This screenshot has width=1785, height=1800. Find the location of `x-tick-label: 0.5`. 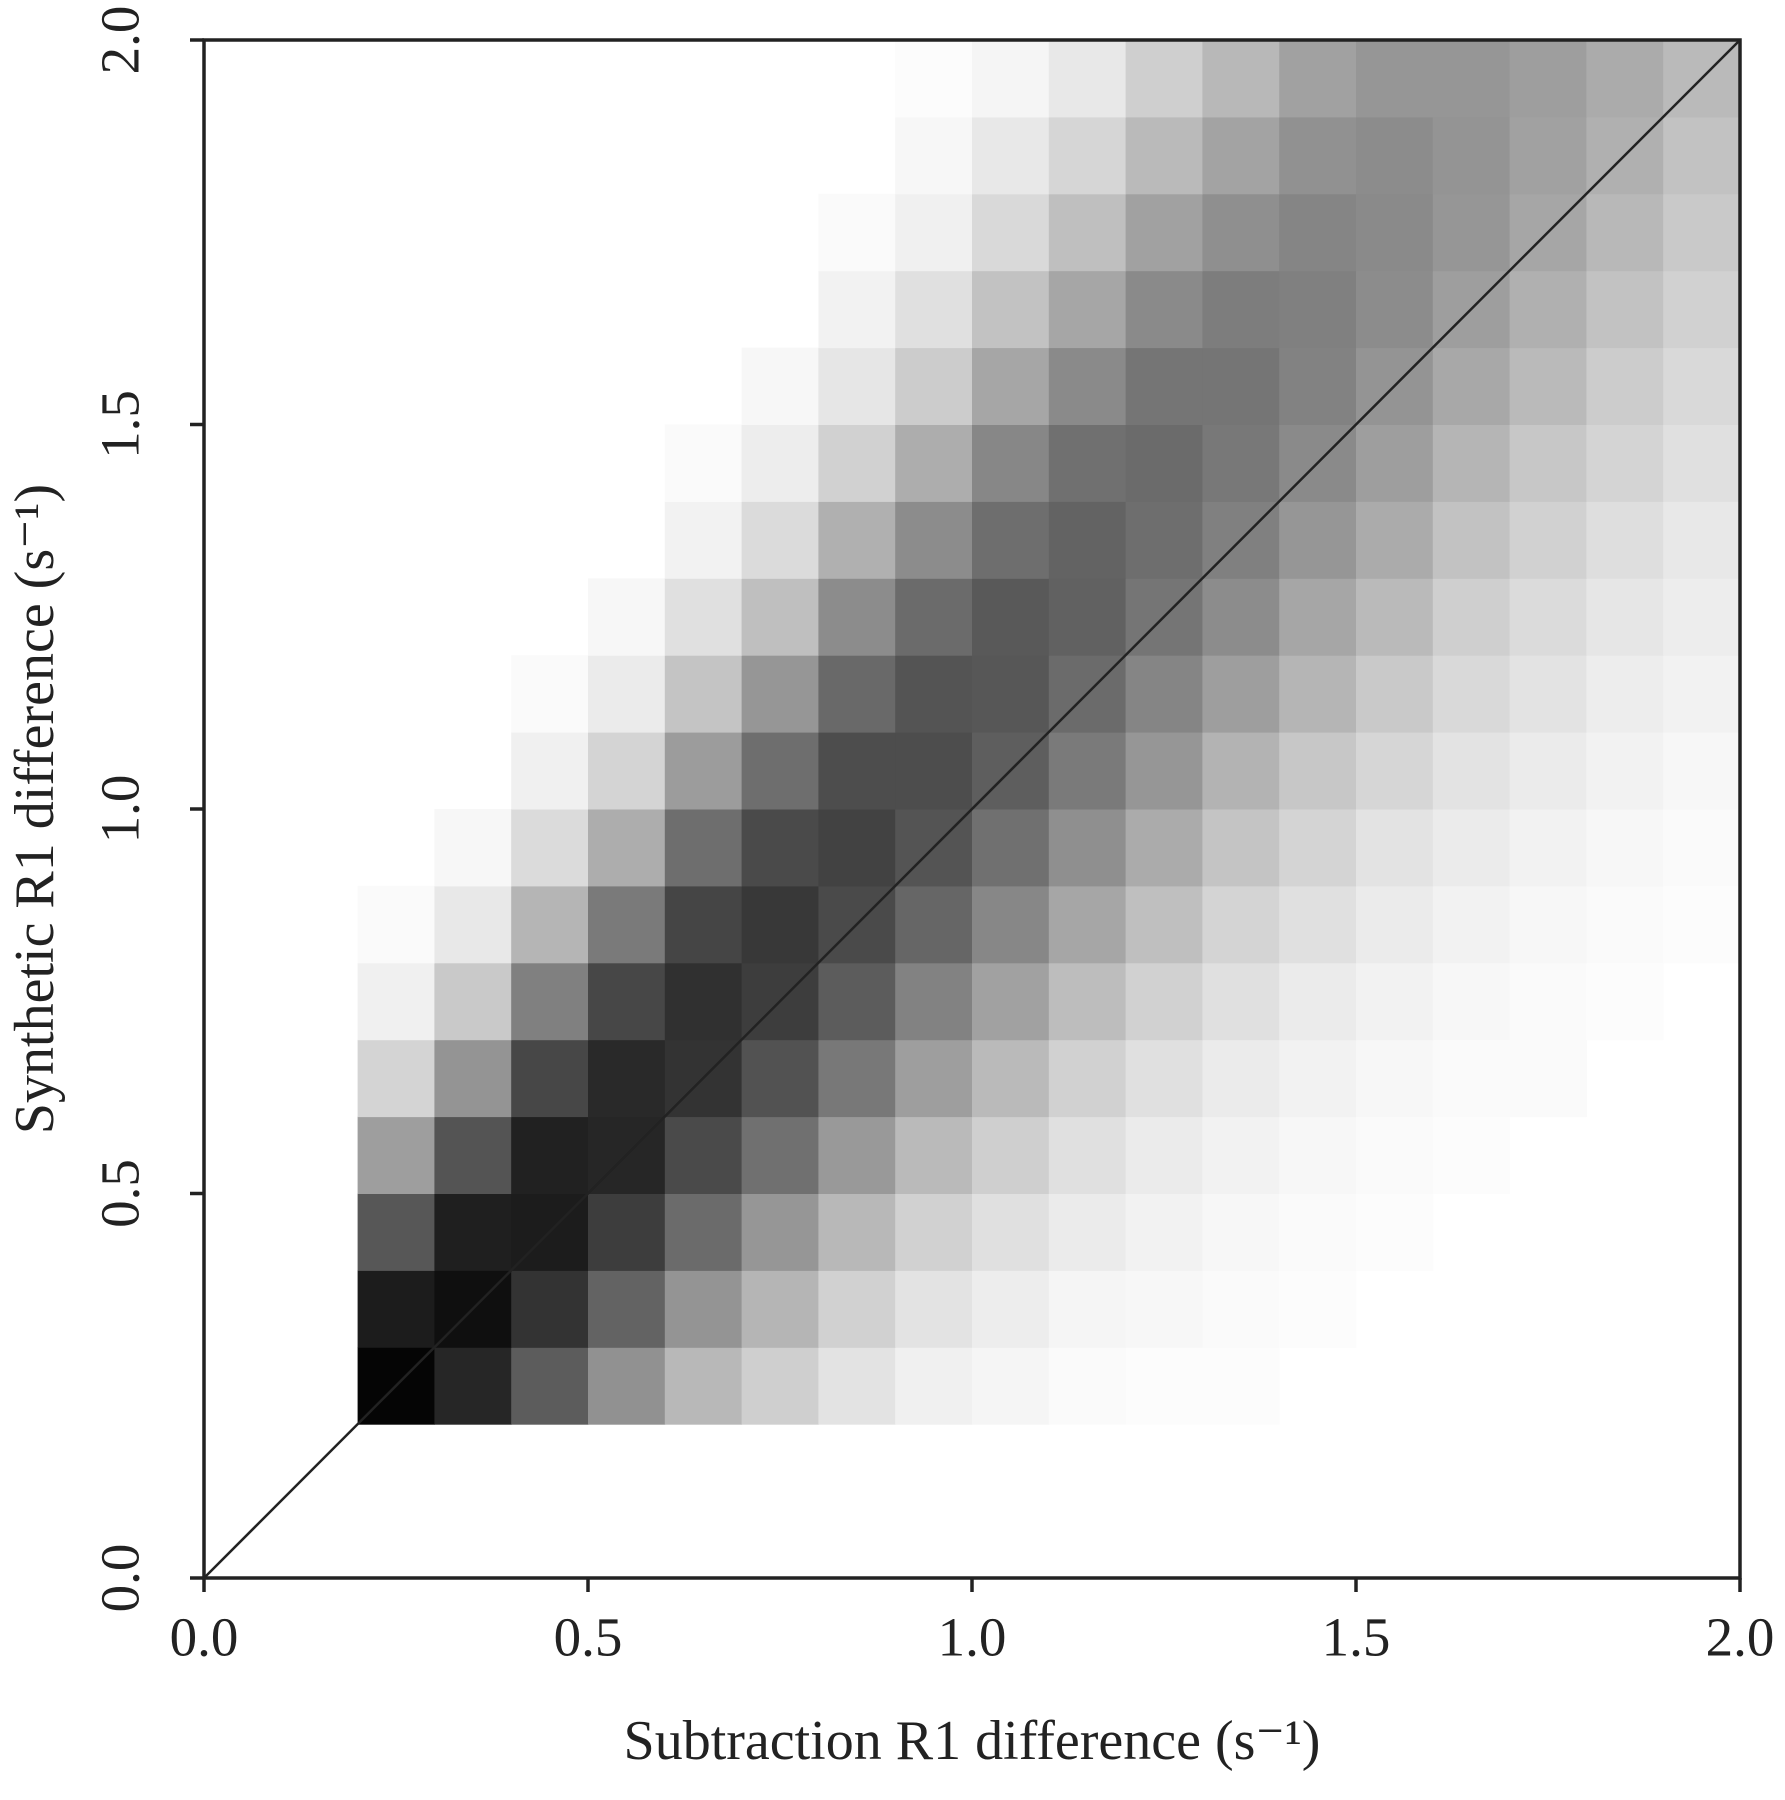

x-tick-label: 0.5 is located at coordinates (588, 1637).